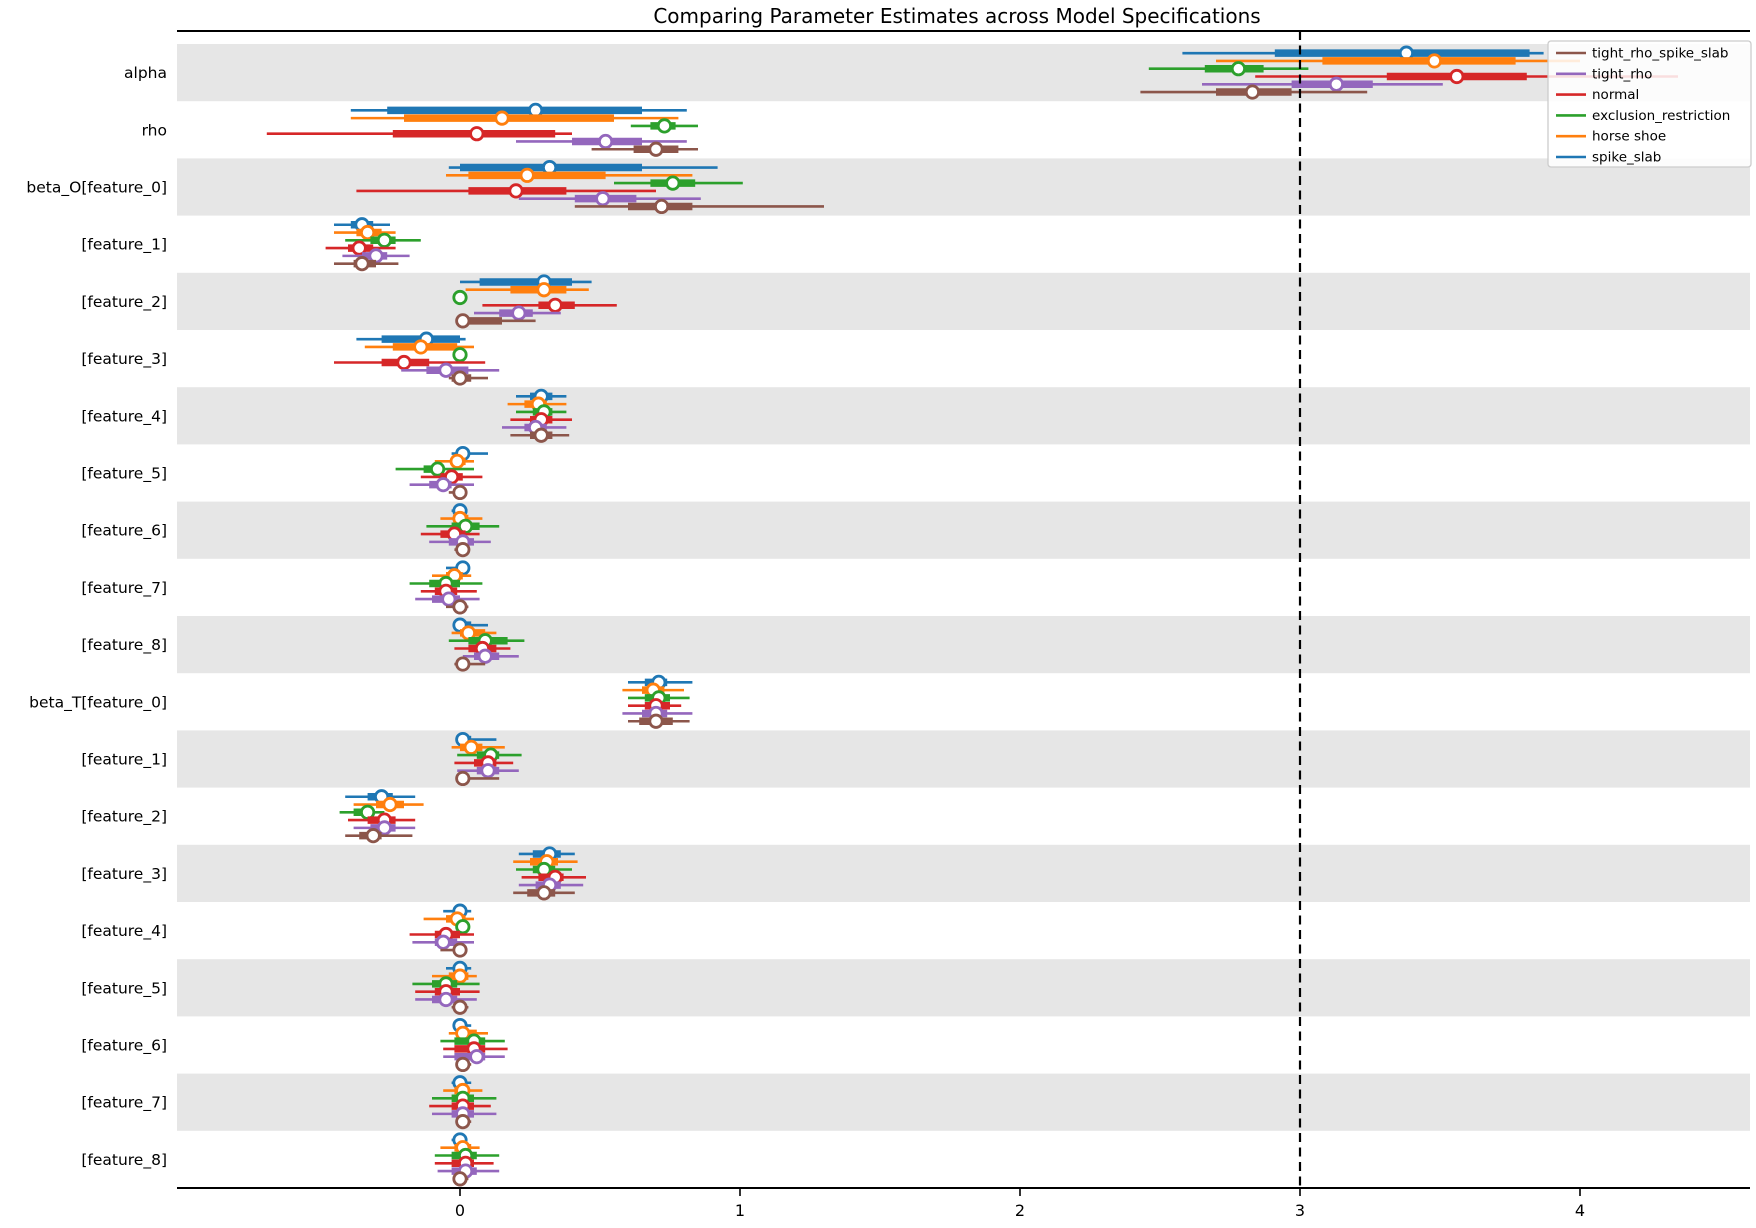  What do you see at coordinates (1580, 1210) in the screenshot?
I see `x-tick-label: 4` at bounding box center [1580, 1210].